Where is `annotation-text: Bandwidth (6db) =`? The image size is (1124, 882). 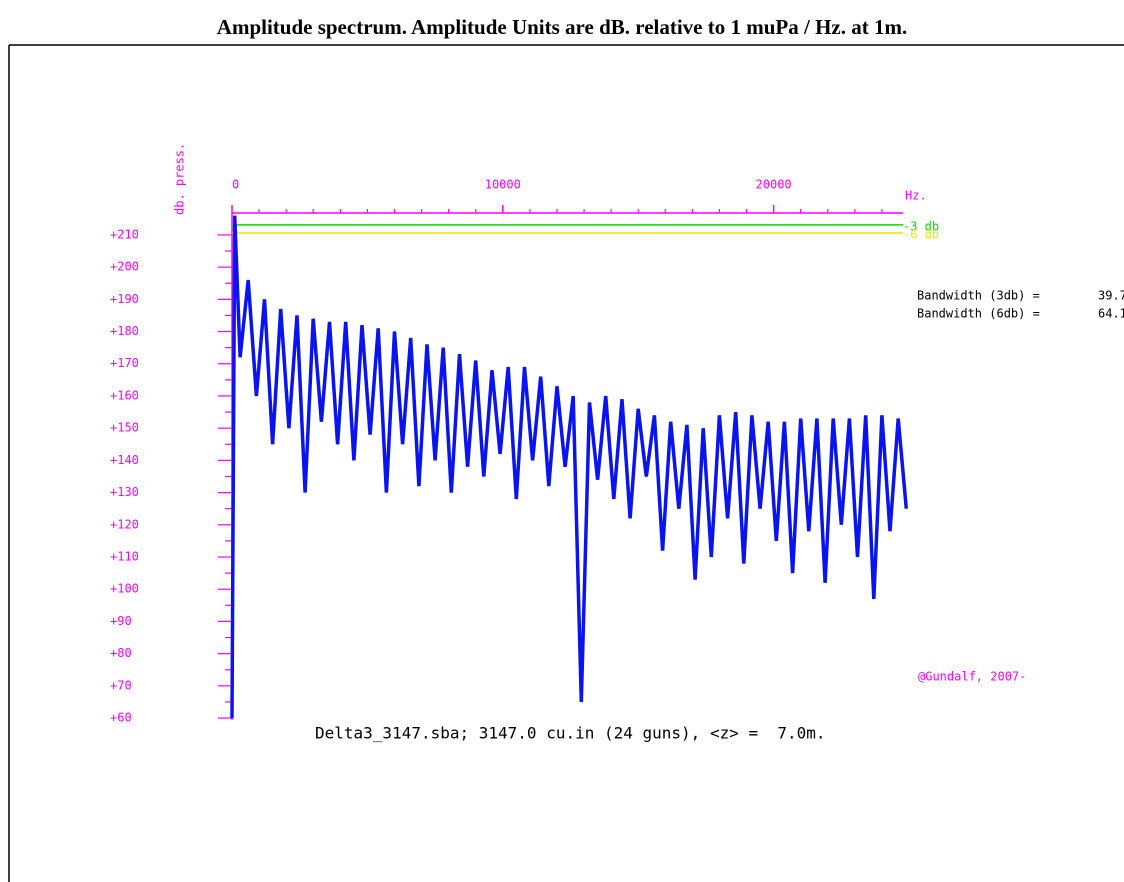 annotation-text: Bandwidth (6db) = is located at coordinates (978, 314).